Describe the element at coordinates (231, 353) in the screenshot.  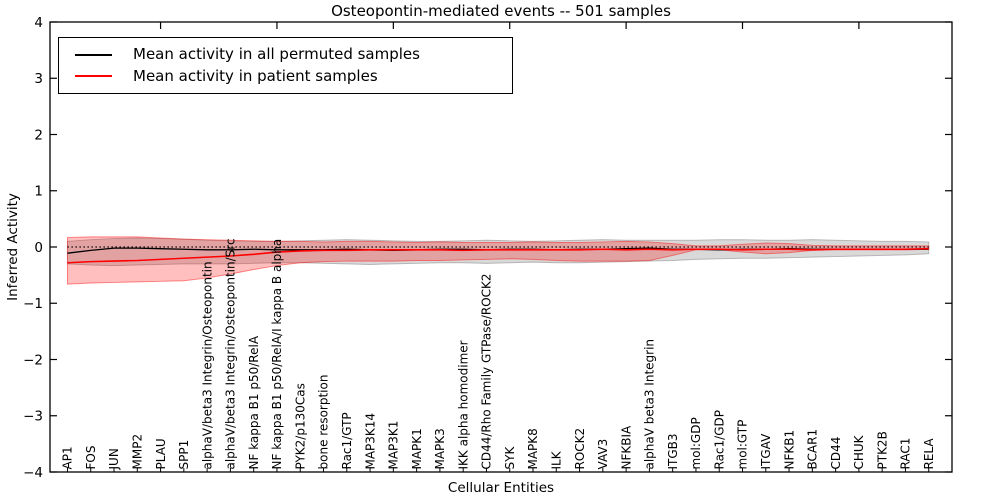
I see `x-tick-label: alphaV/beta3 Integrin/Osteopontin/Src` at that location.